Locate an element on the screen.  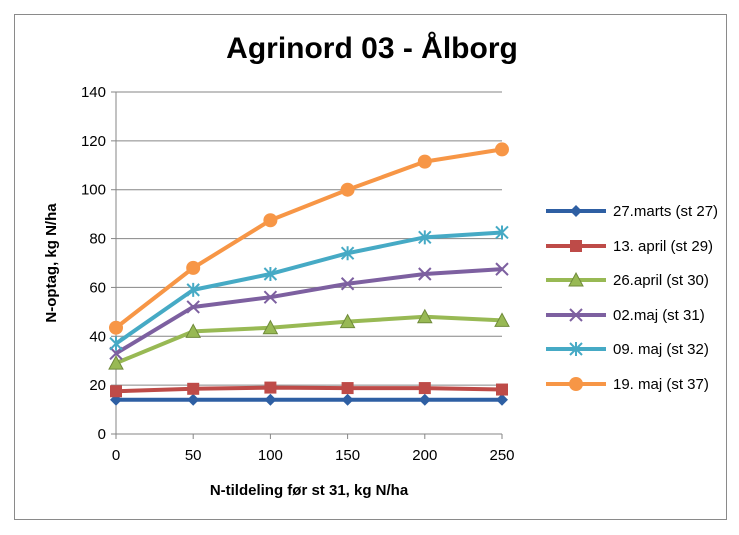
x-tick-label: 50 is located at coordinates (193, 455).